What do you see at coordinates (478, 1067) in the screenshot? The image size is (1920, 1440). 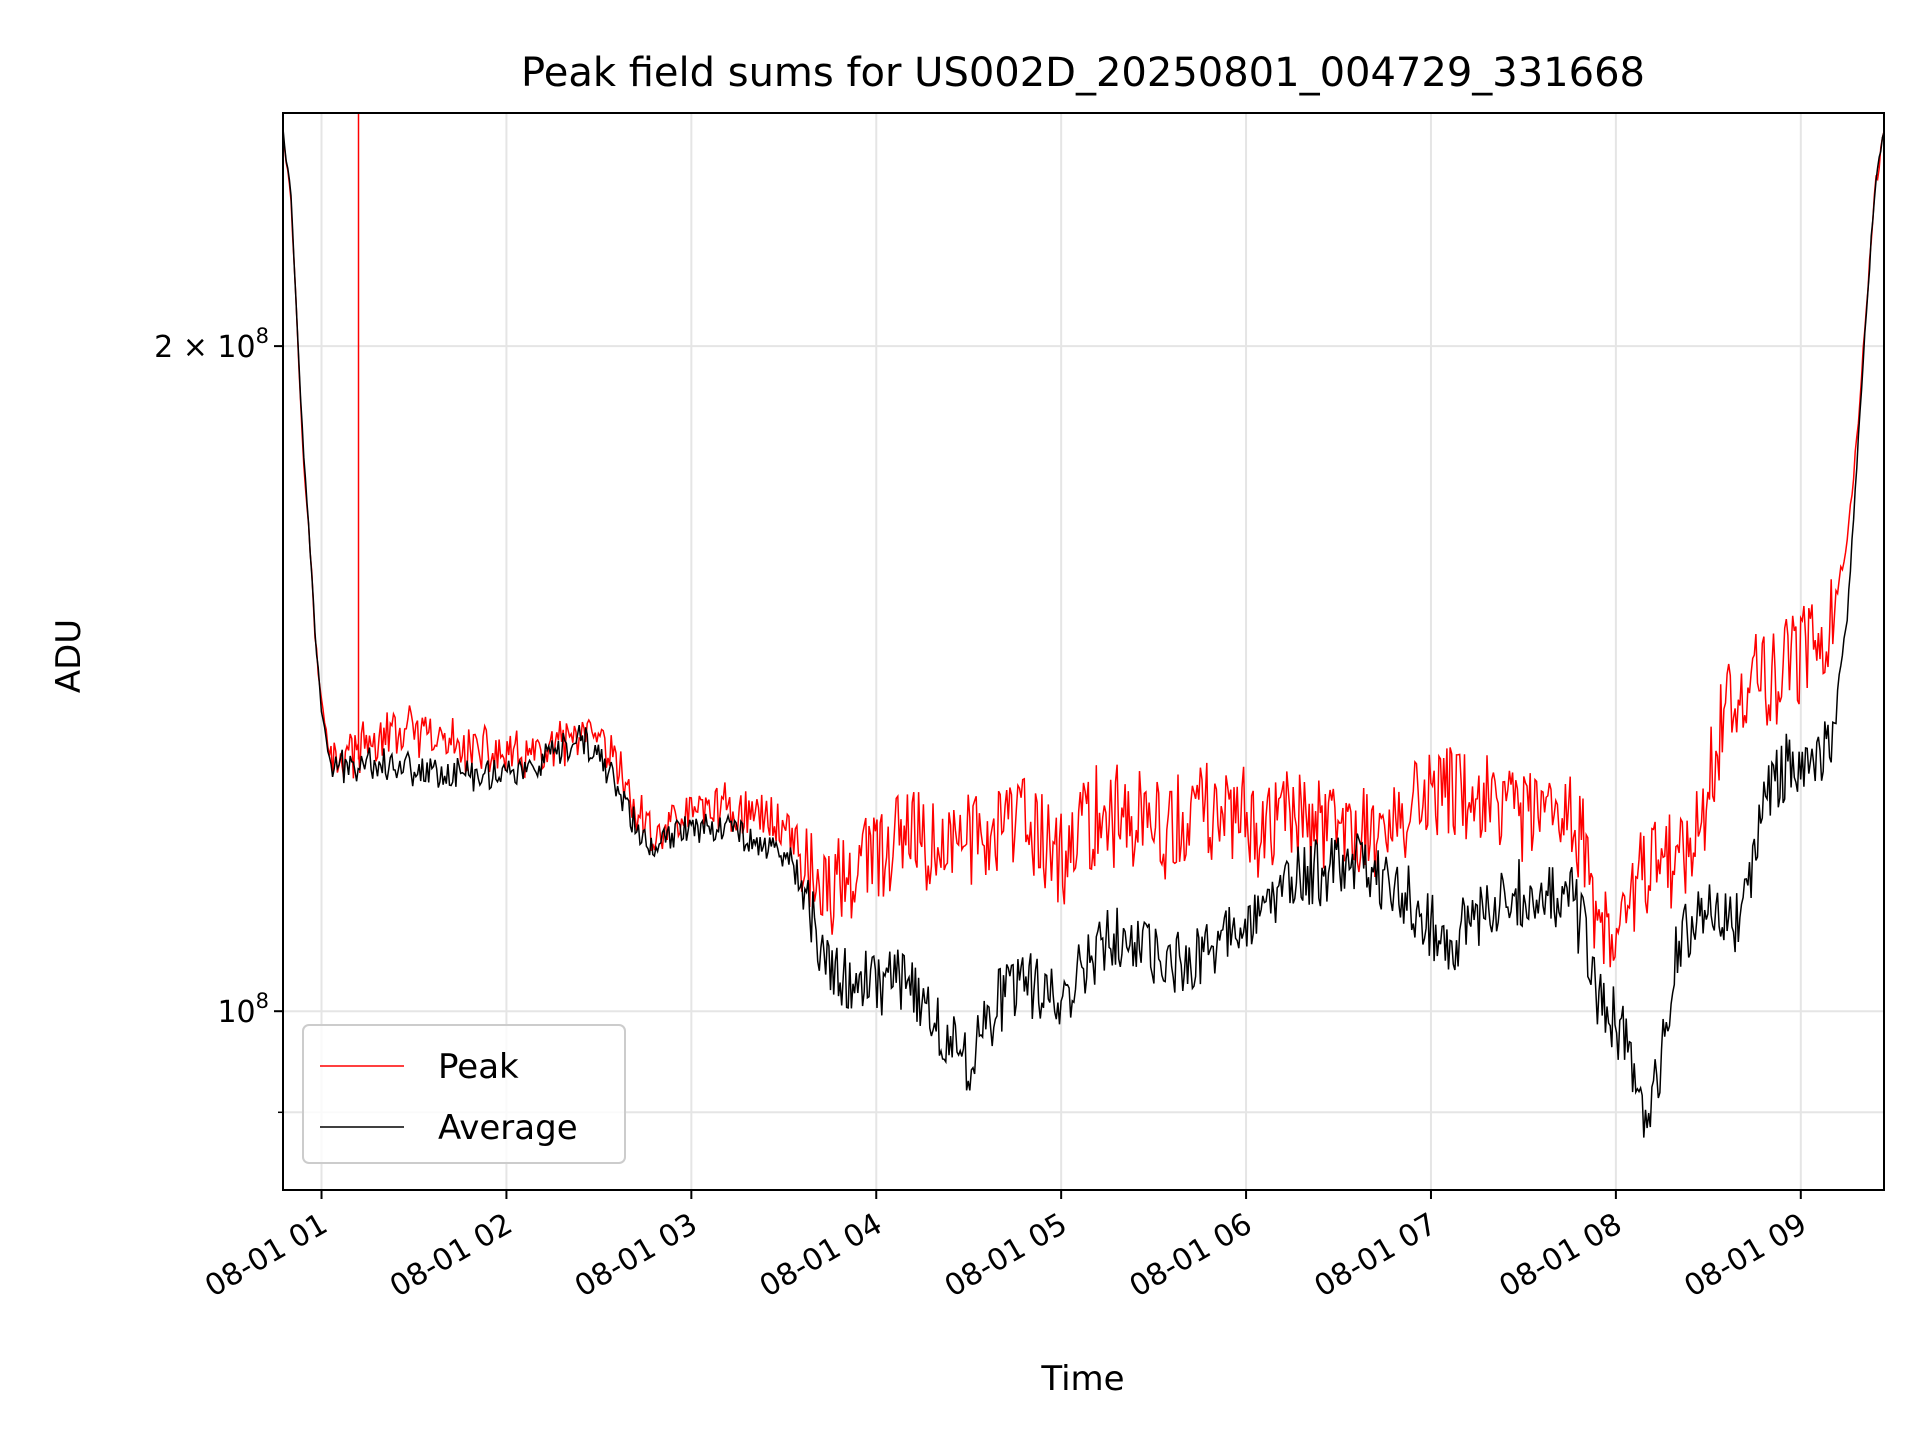 I see `legend-label-peak: Peak` at bounding box center [478, 1067].